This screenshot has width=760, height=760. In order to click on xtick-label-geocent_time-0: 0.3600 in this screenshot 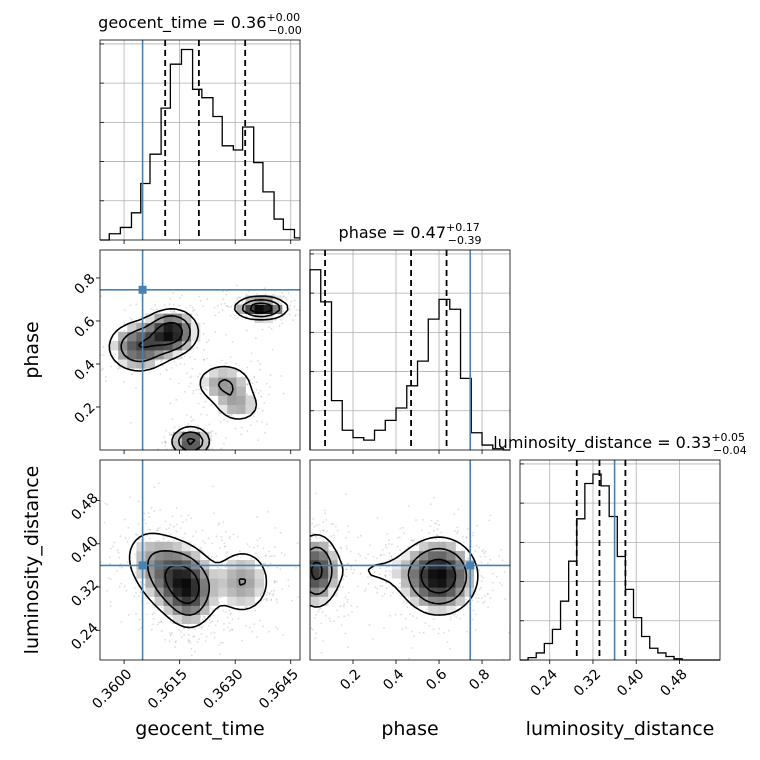, I will do `click(112, 689)`.